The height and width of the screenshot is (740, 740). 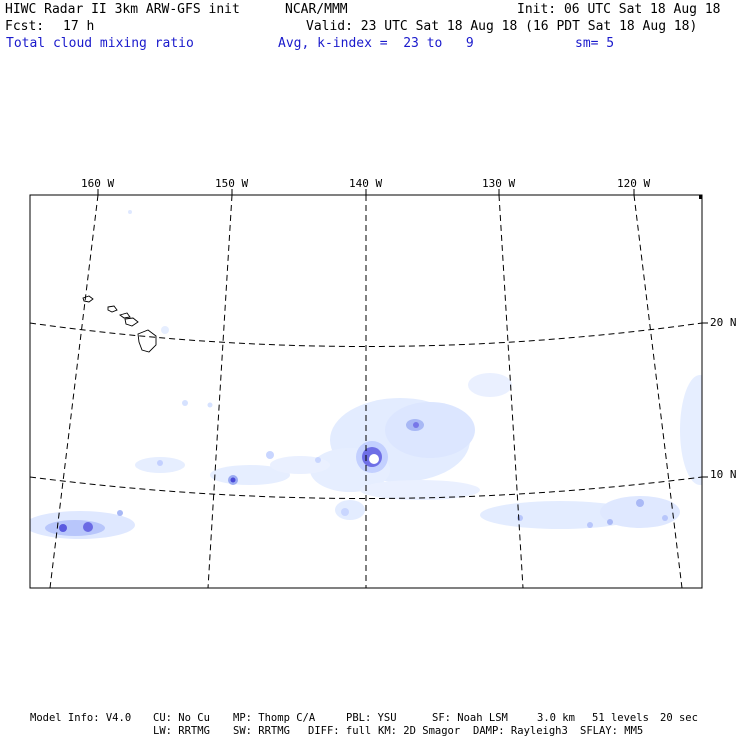 What do you see at coordinates (261, 731) in the screenshot?
I see `shortwave-scheme: SW: RRTMG` at bounding box center [261, 731].